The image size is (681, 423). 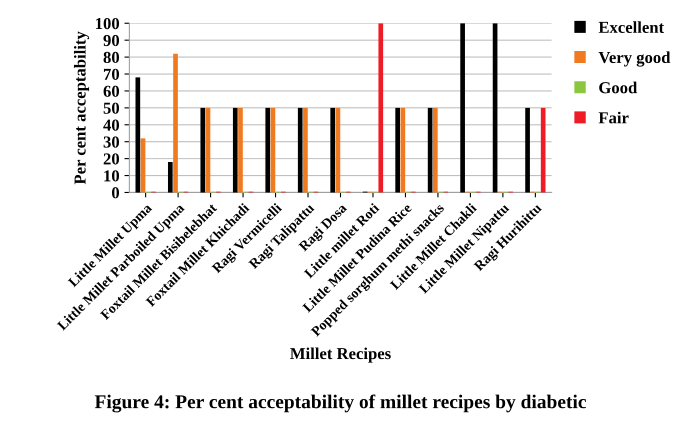 I want to click on legend-label: Good, so click(x=618, y=88).